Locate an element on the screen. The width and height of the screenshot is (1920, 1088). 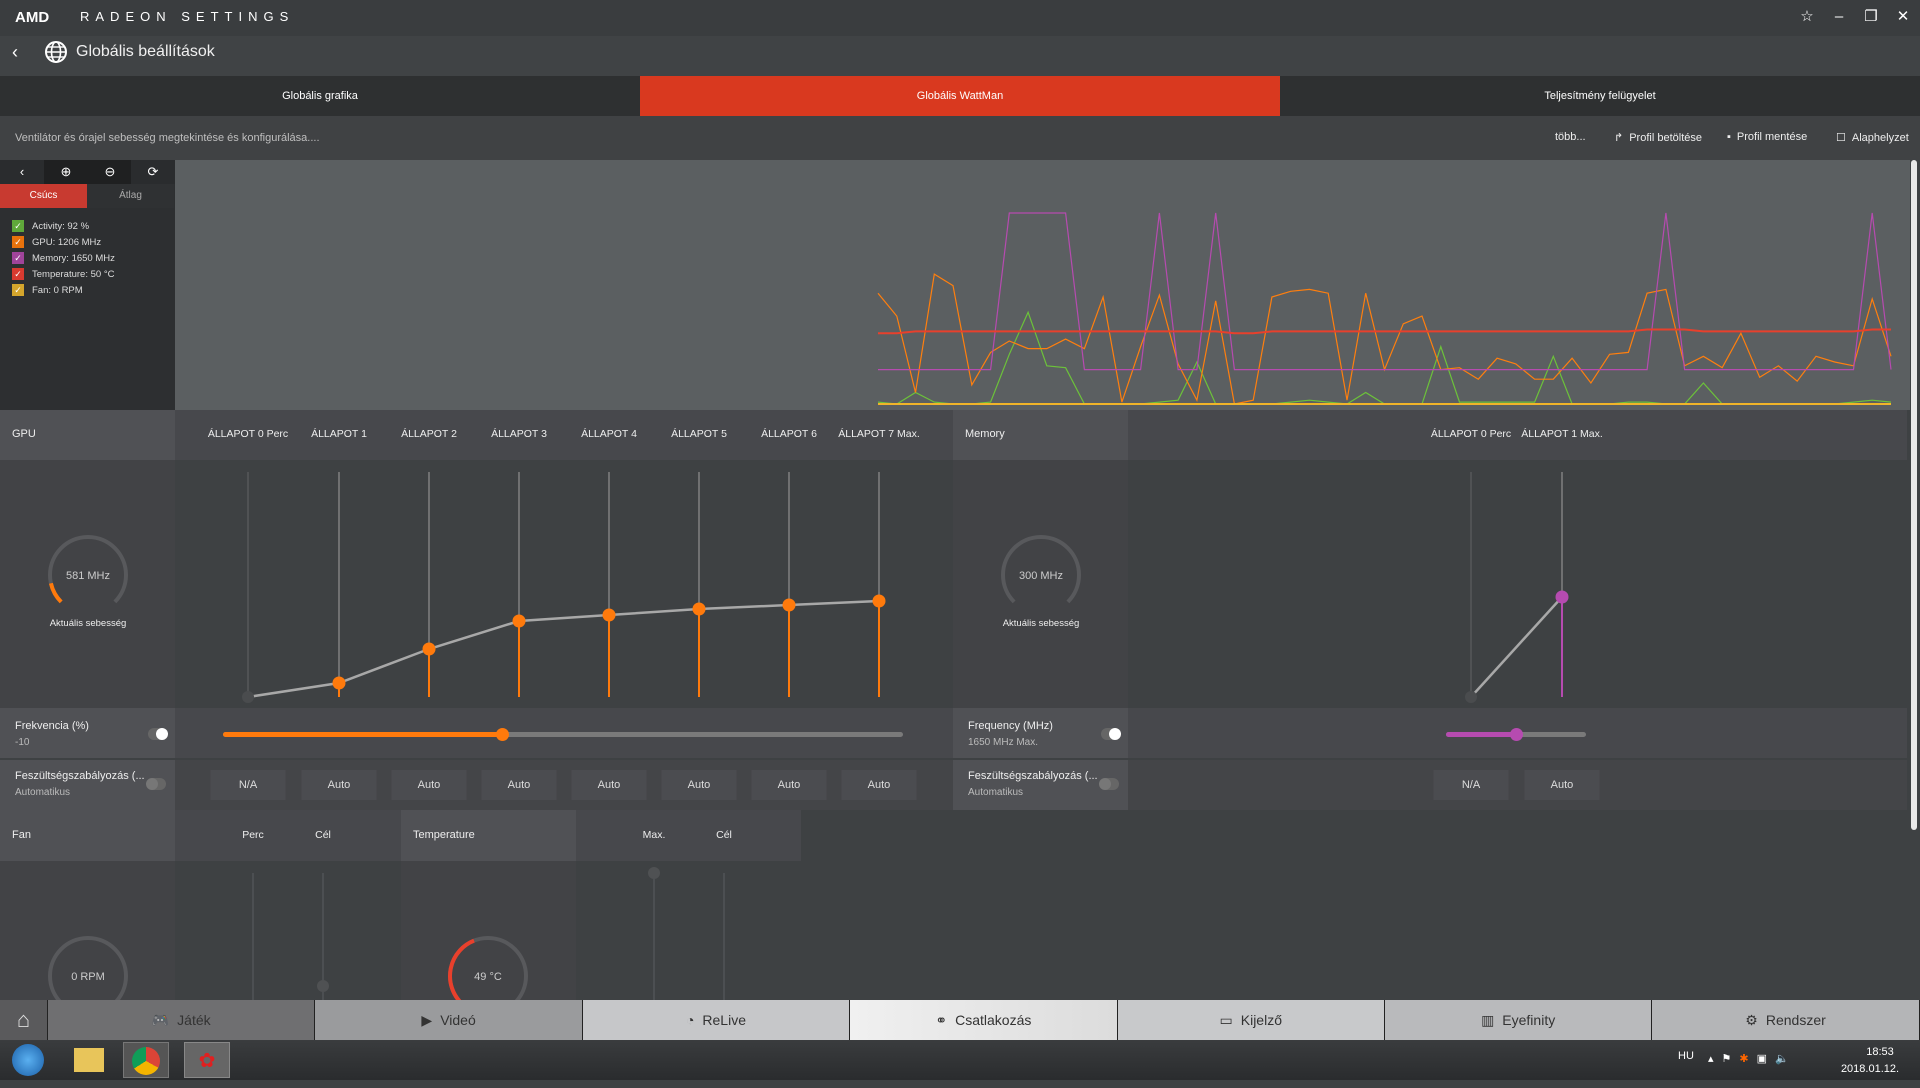
clock-date: 2018.01.12. is located at coordinates (1870, 1069).